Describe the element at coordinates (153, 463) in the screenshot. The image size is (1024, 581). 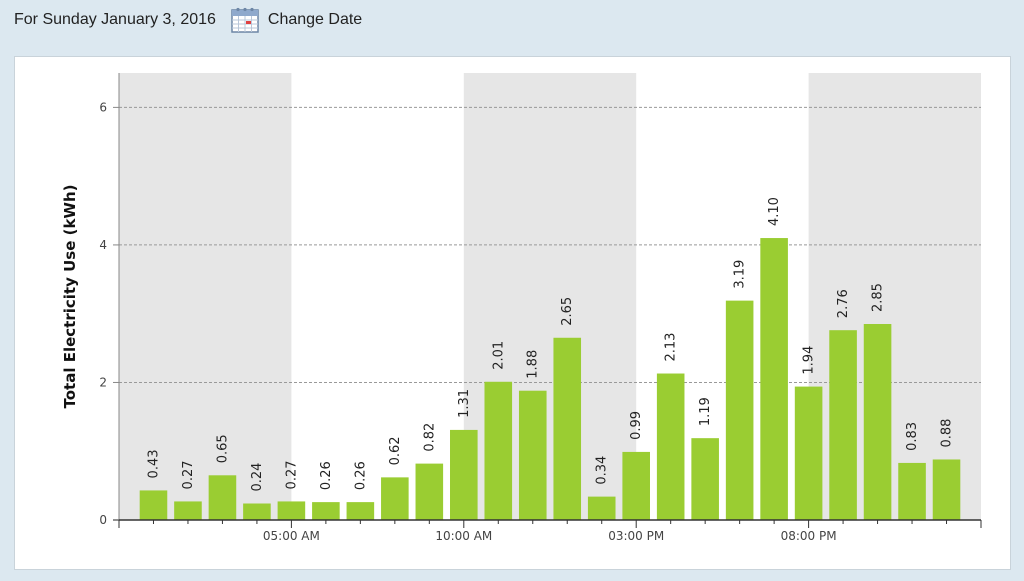
I see `data-label: 0.43` at that location.